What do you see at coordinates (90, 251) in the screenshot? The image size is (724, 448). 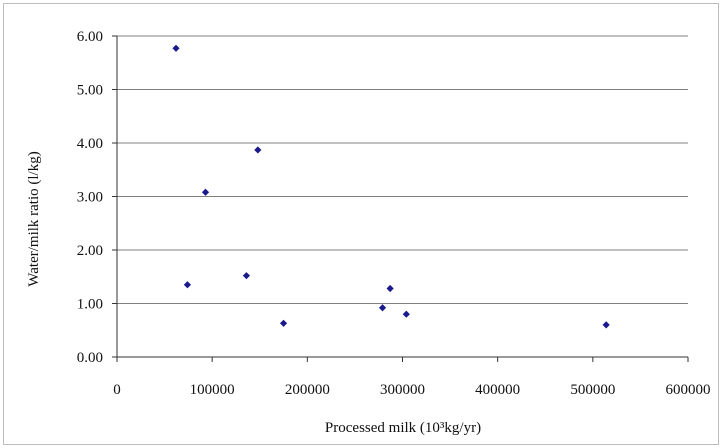 I see `y-tick-label: 2.00` at bounding box center [90, 251].